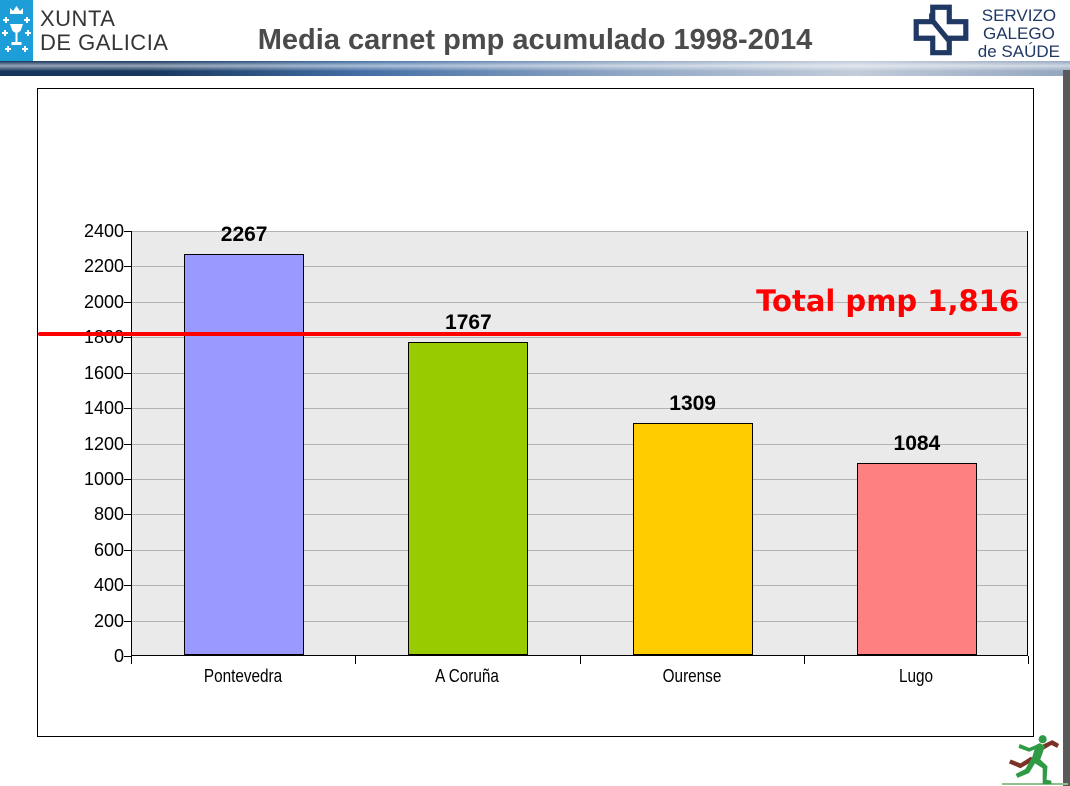 The image size is (1070, 786). I want to click on y-tick-label: 0, so click(118, 656).